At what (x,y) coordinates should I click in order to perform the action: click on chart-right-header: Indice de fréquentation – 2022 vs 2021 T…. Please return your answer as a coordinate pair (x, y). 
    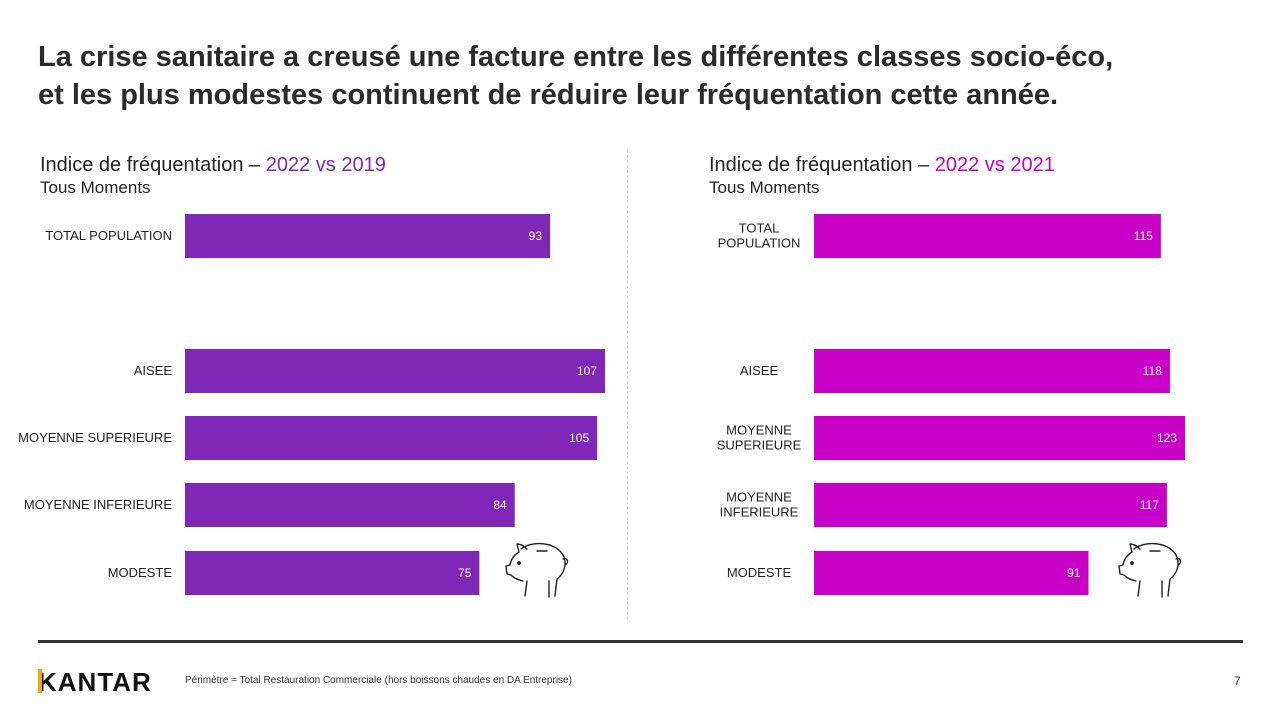
    Looking at the image, I should click on (882, 176).